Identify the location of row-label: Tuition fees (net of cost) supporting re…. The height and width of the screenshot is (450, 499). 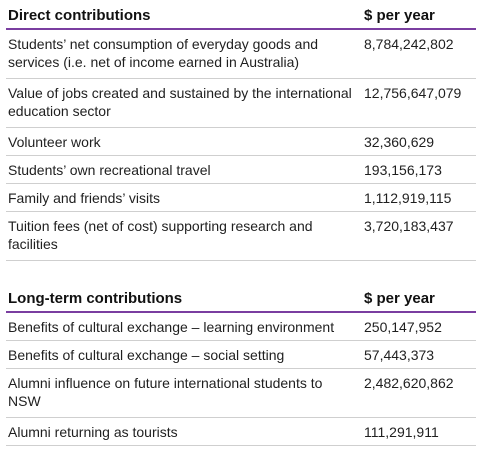
(160, 235).